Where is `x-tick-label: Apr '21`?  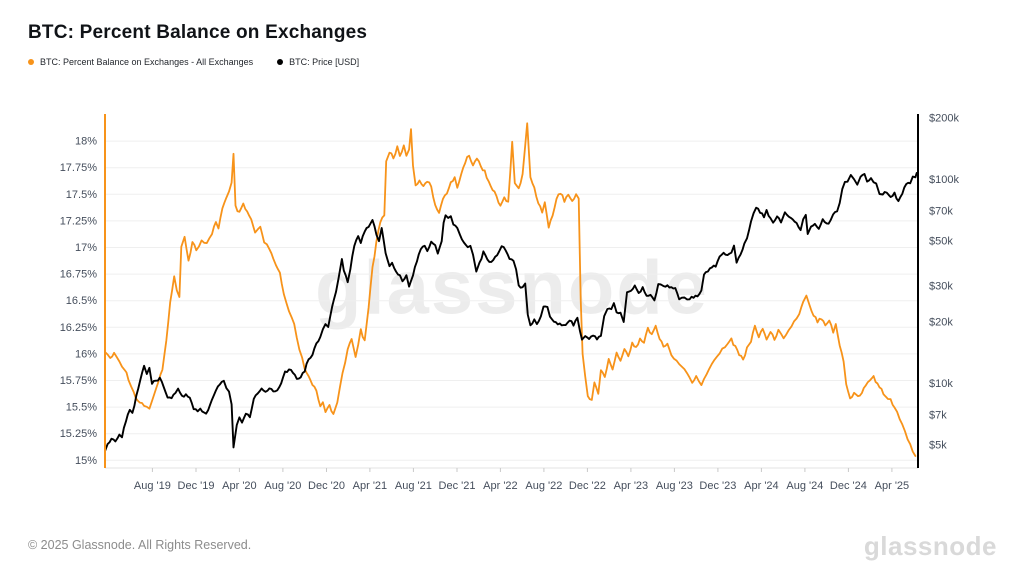 x-tick-label: Apr '21 is located at coordinates (370, 486).